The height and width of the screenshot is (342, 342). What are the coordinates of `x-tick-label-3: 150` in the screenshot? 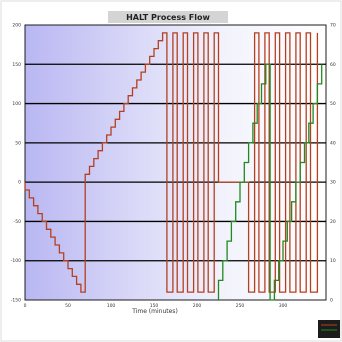 It's located at (154, 306).